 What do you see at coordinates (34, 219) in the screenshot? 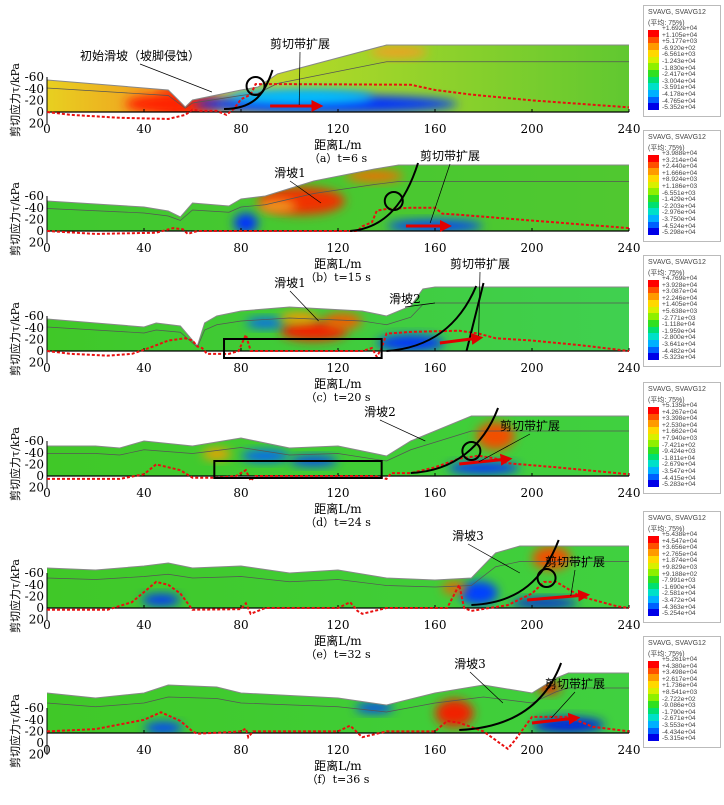
I see `y-tick-label: -20` at bounding box center [34, 219].